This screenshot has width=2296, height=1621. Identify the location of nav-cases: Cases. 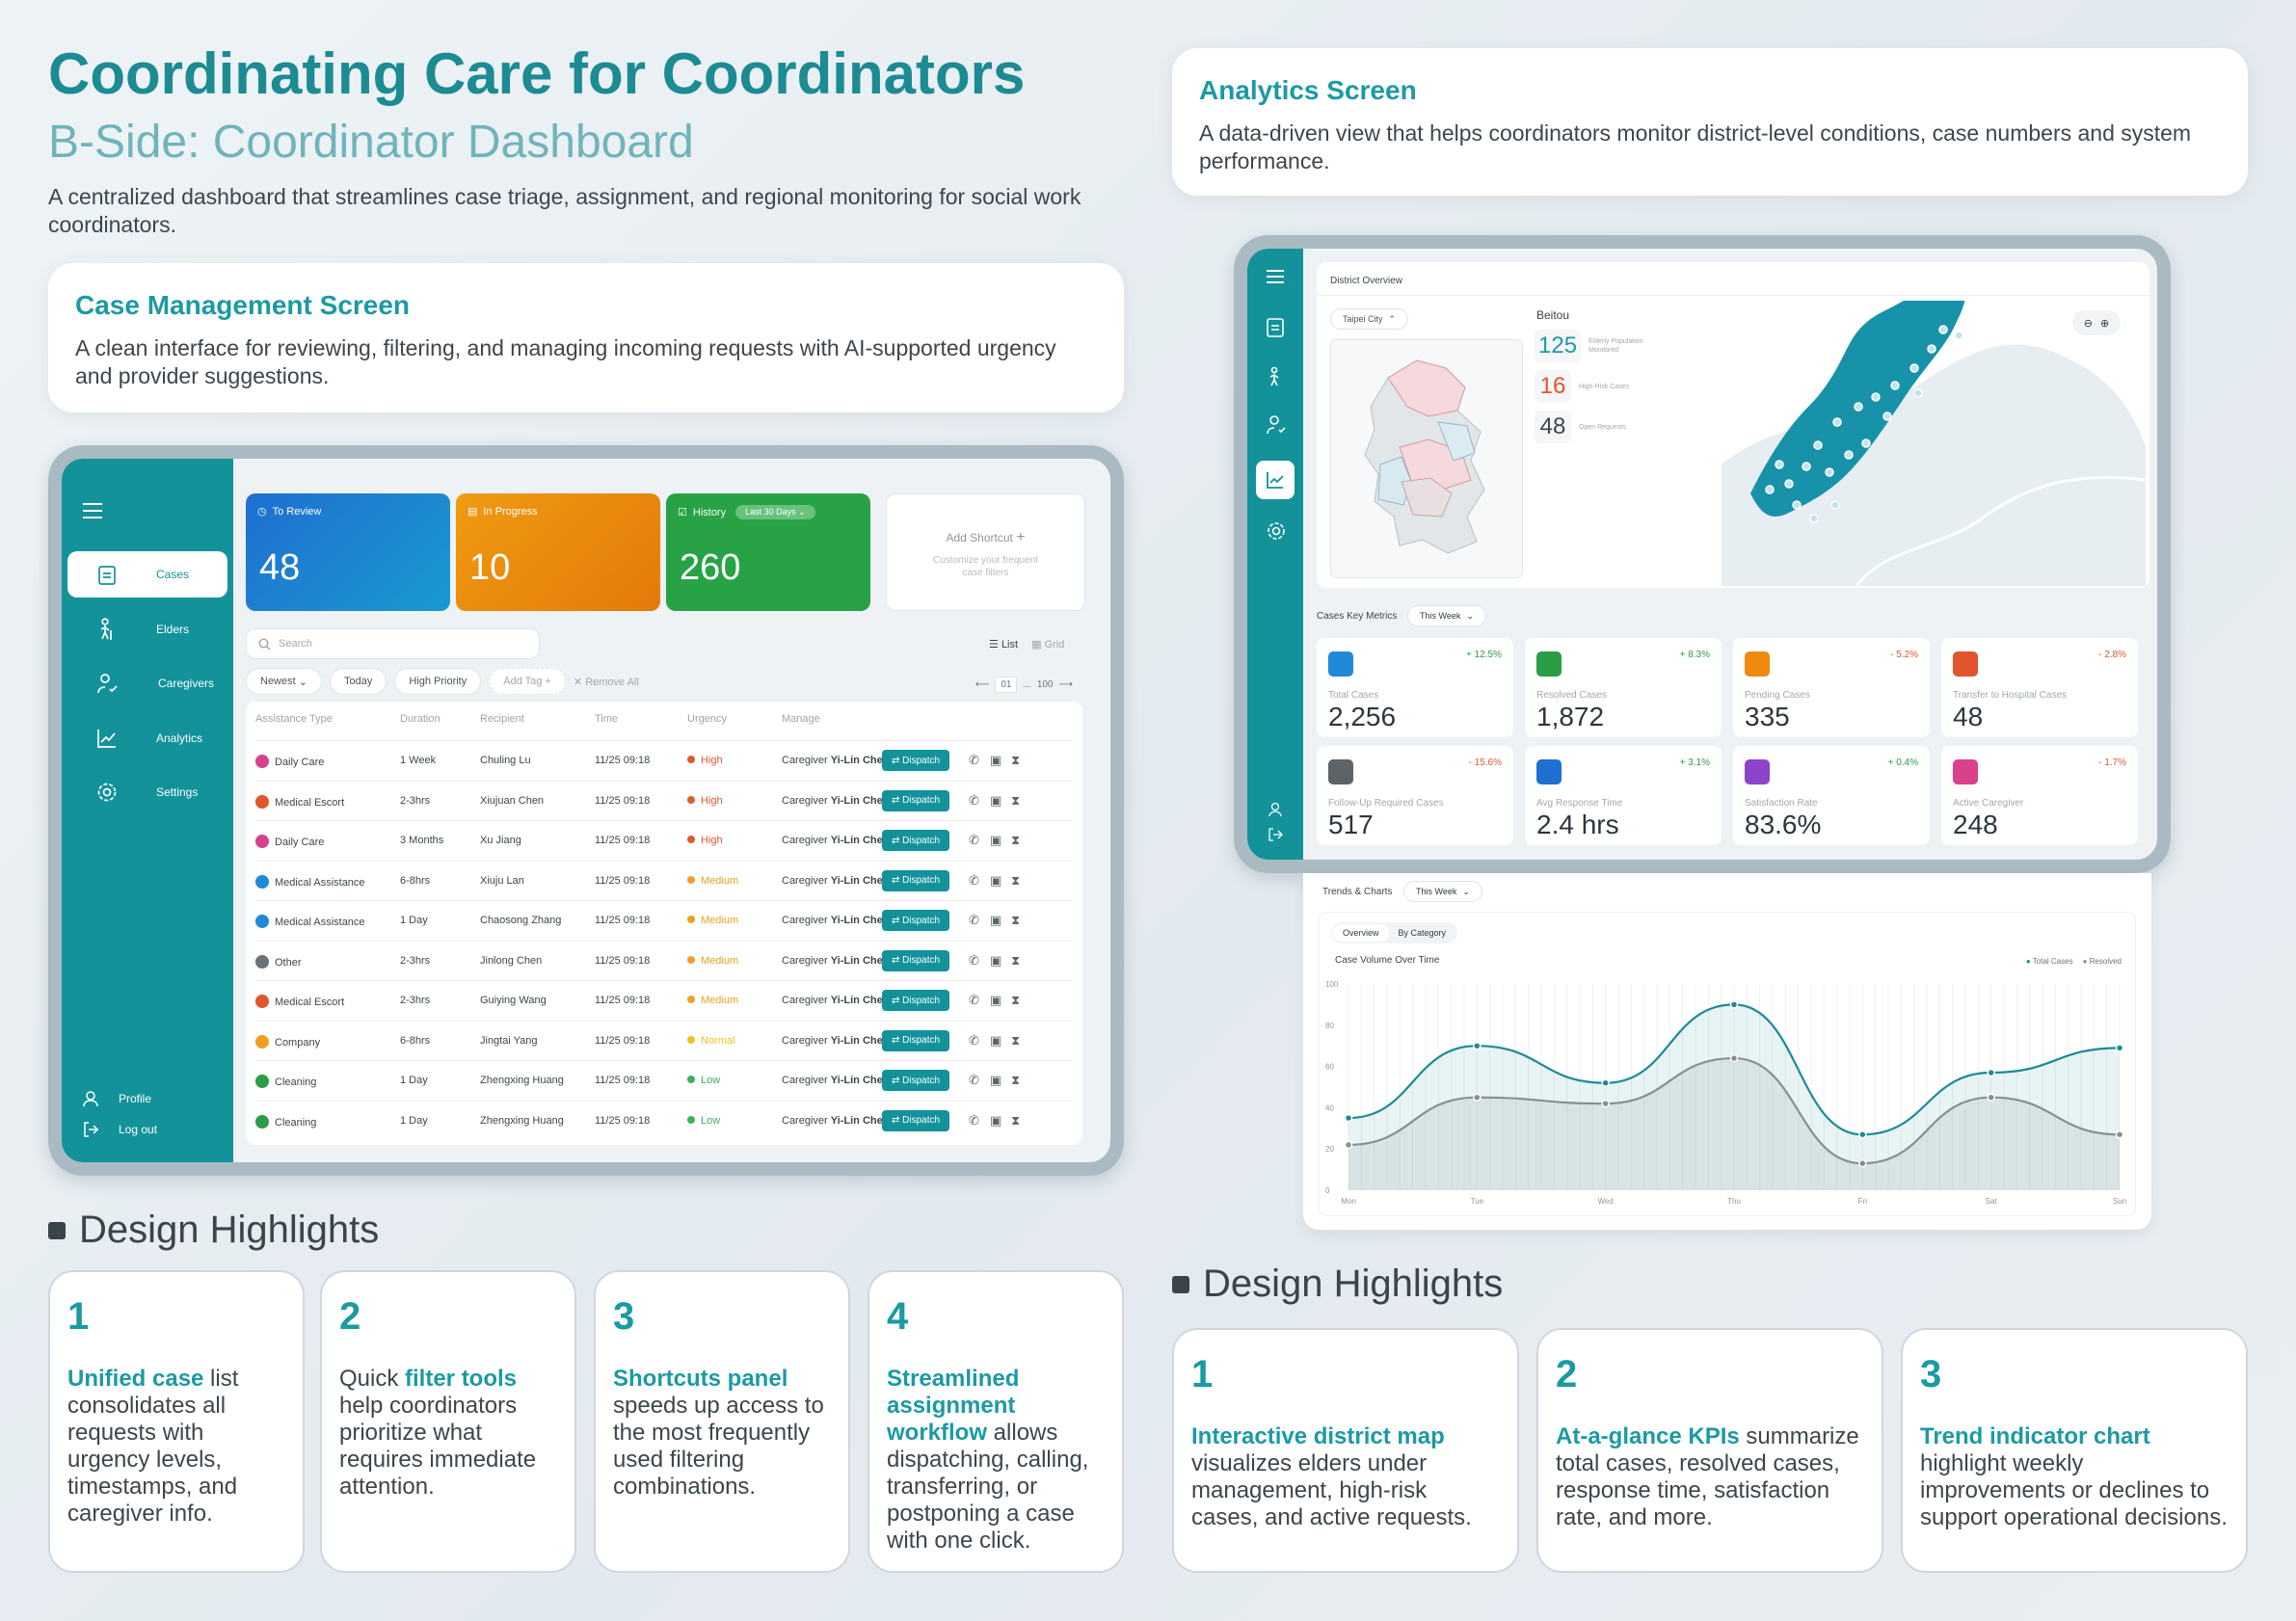
(147, 574).